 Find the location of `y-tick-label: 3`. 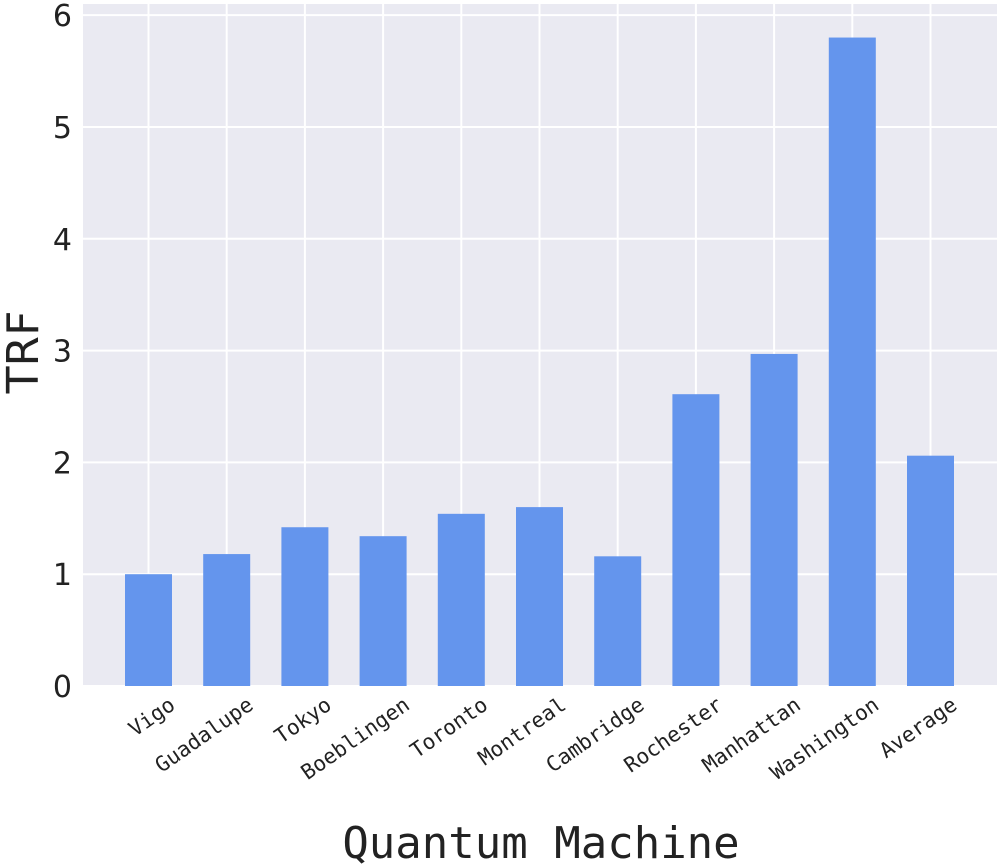

y-tick-label: 3 is located at coordinates (62, 352).